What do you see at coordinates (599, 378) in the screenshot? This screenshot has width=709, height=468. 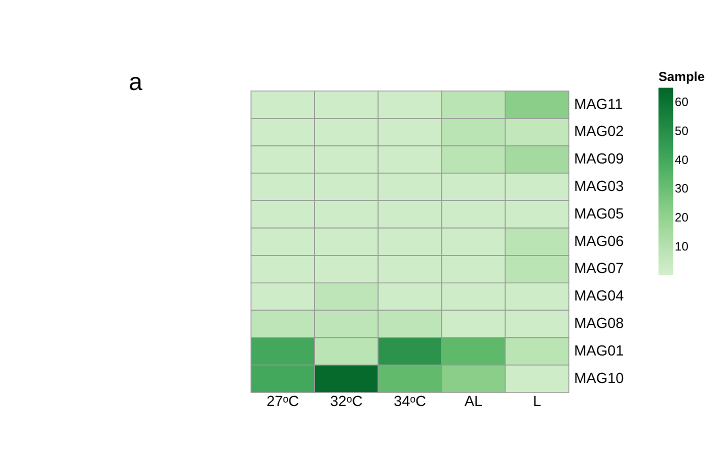 I see `y-tick-label: MAG10` at bounding box center [599, 378].